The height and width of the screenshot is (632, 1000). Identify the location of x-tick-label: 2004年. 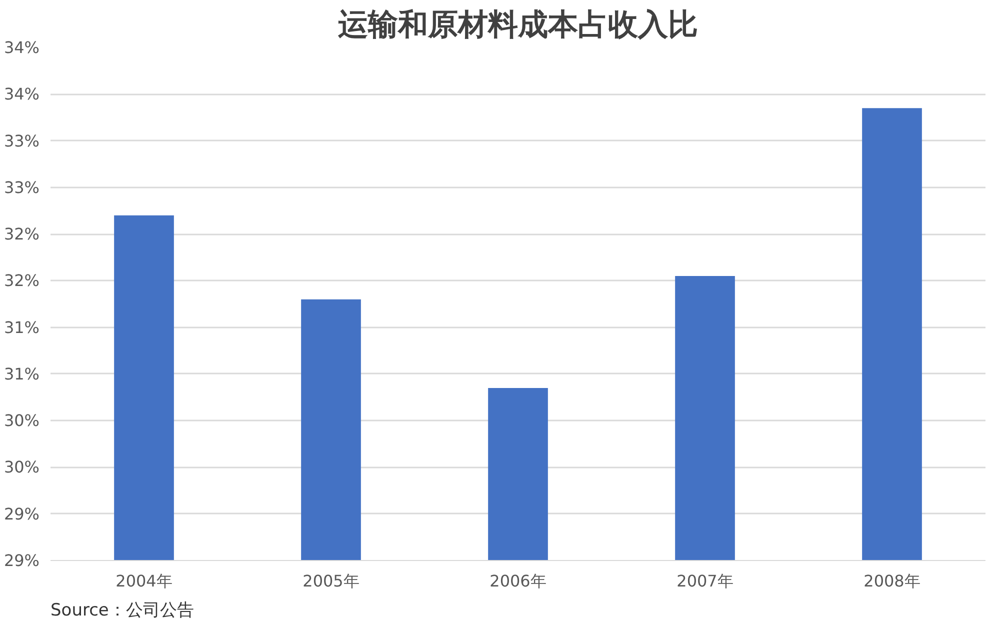
(144, 581).